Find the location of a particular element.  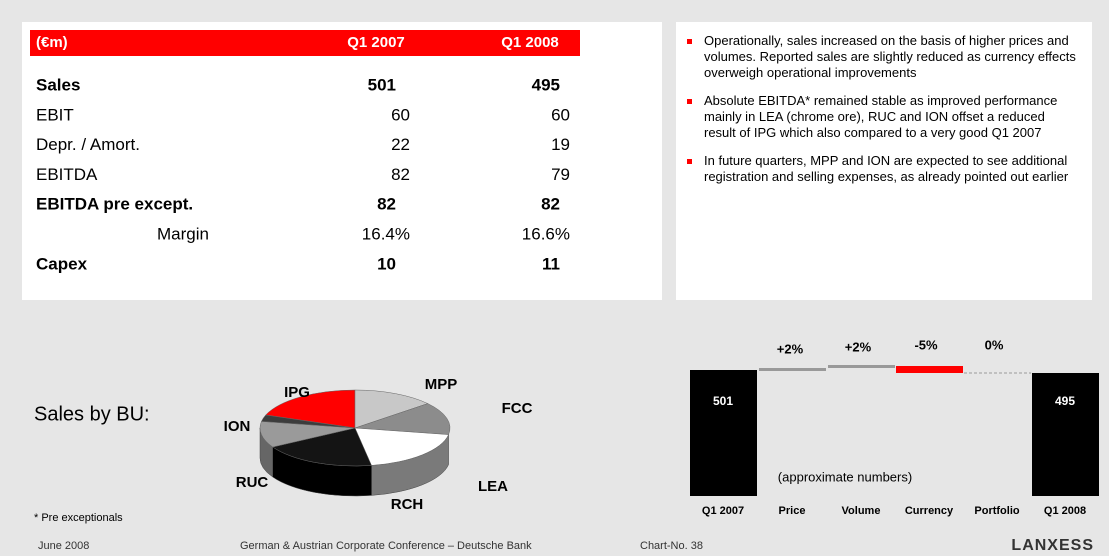

cell: 79 is located at coordinates (560, 174).